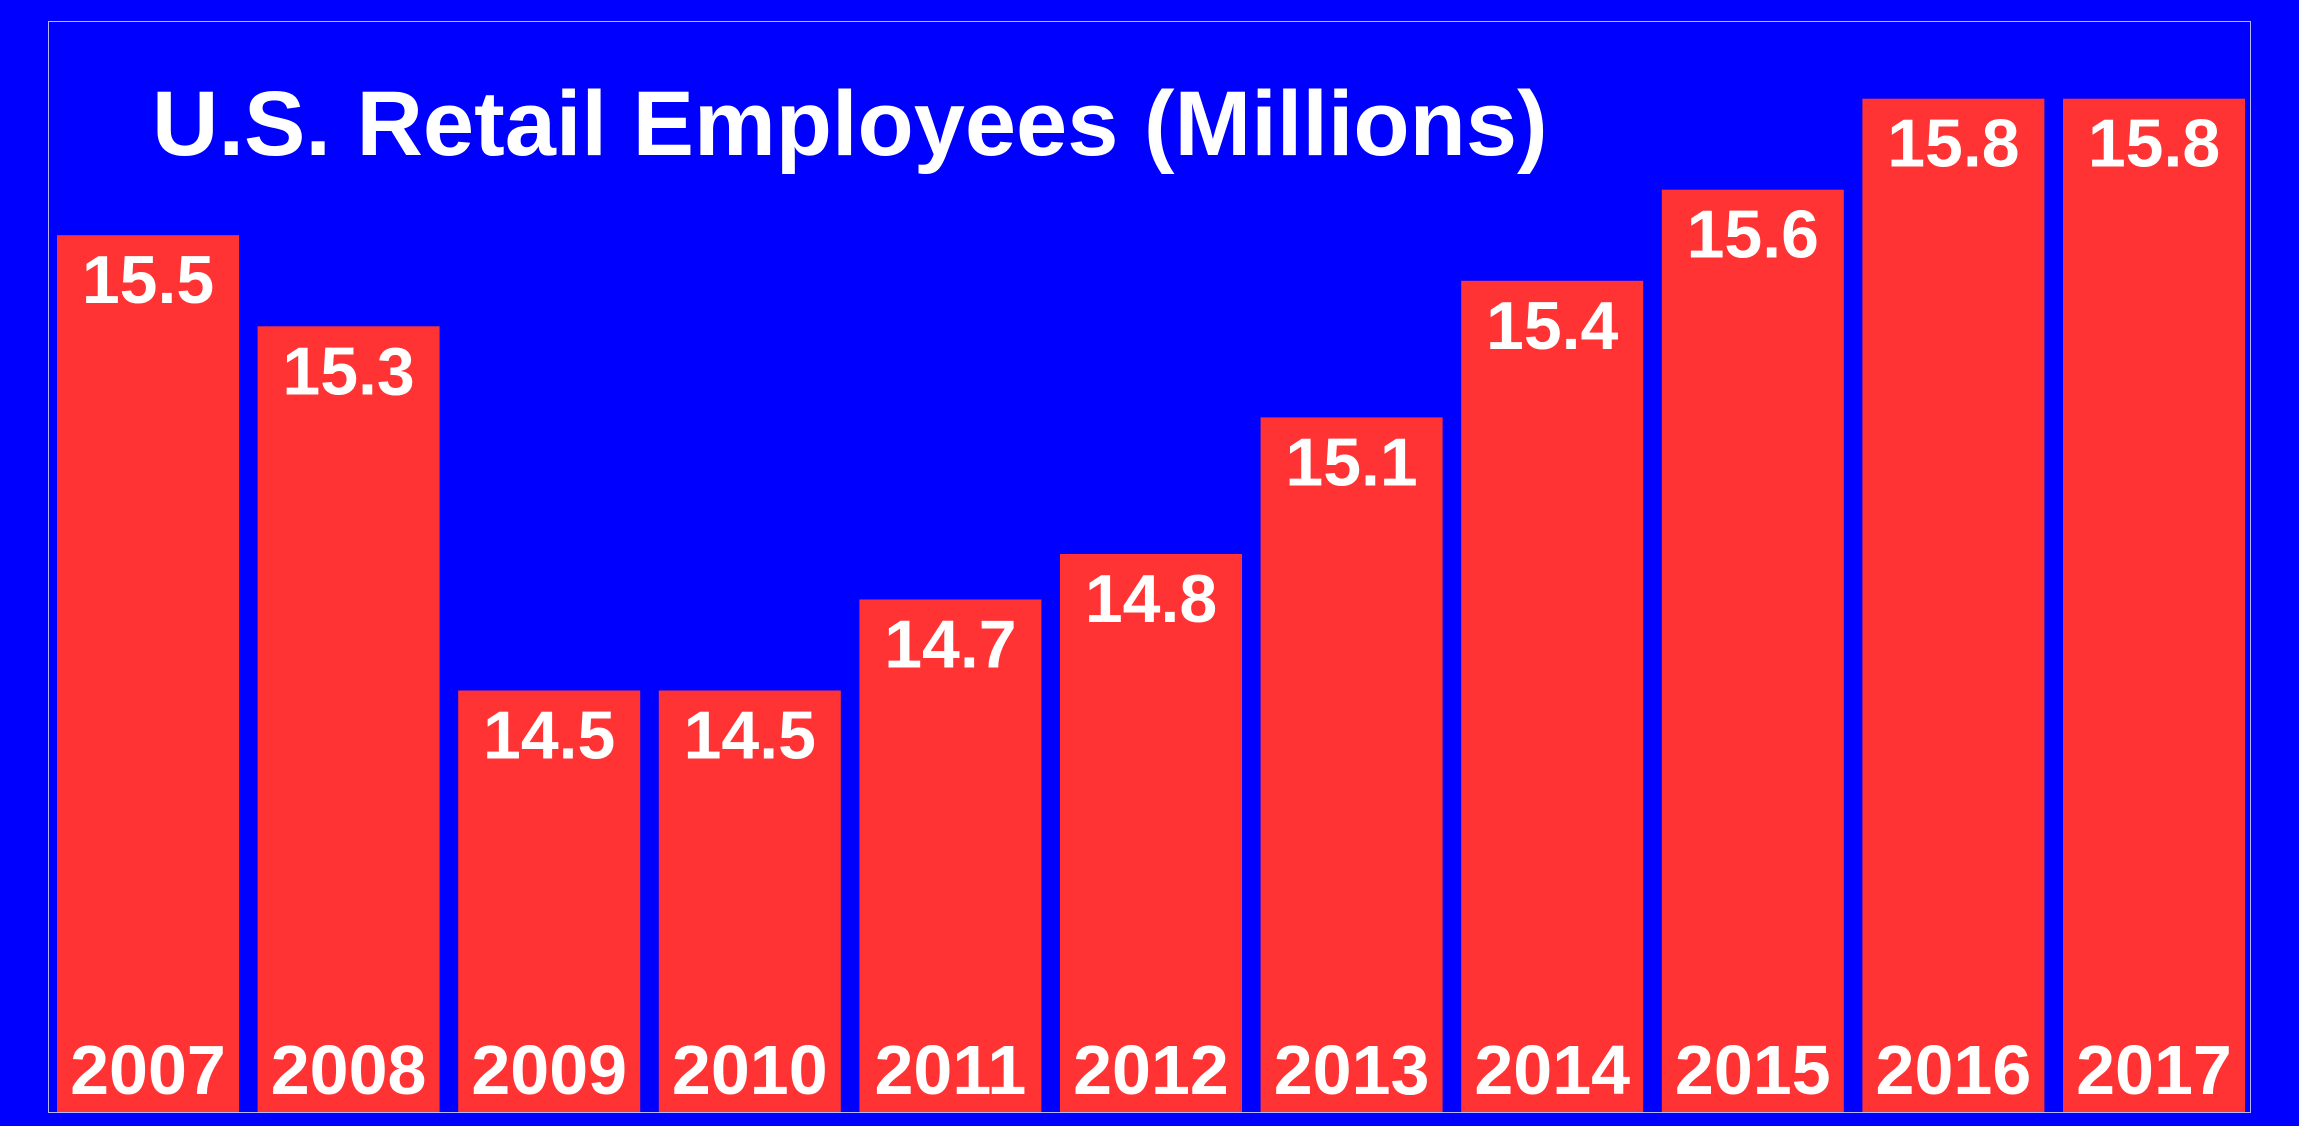  What do you see at coordinates (950, 645) in the screenshot?
I see `value-label-2011: 14.7` at bounding box center [950, 645].